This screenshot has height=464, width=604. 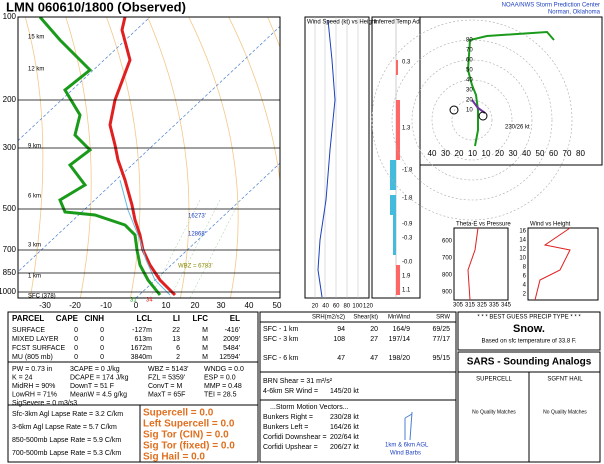 I want to click on temp-label: -10, so click(x=106, y=305).